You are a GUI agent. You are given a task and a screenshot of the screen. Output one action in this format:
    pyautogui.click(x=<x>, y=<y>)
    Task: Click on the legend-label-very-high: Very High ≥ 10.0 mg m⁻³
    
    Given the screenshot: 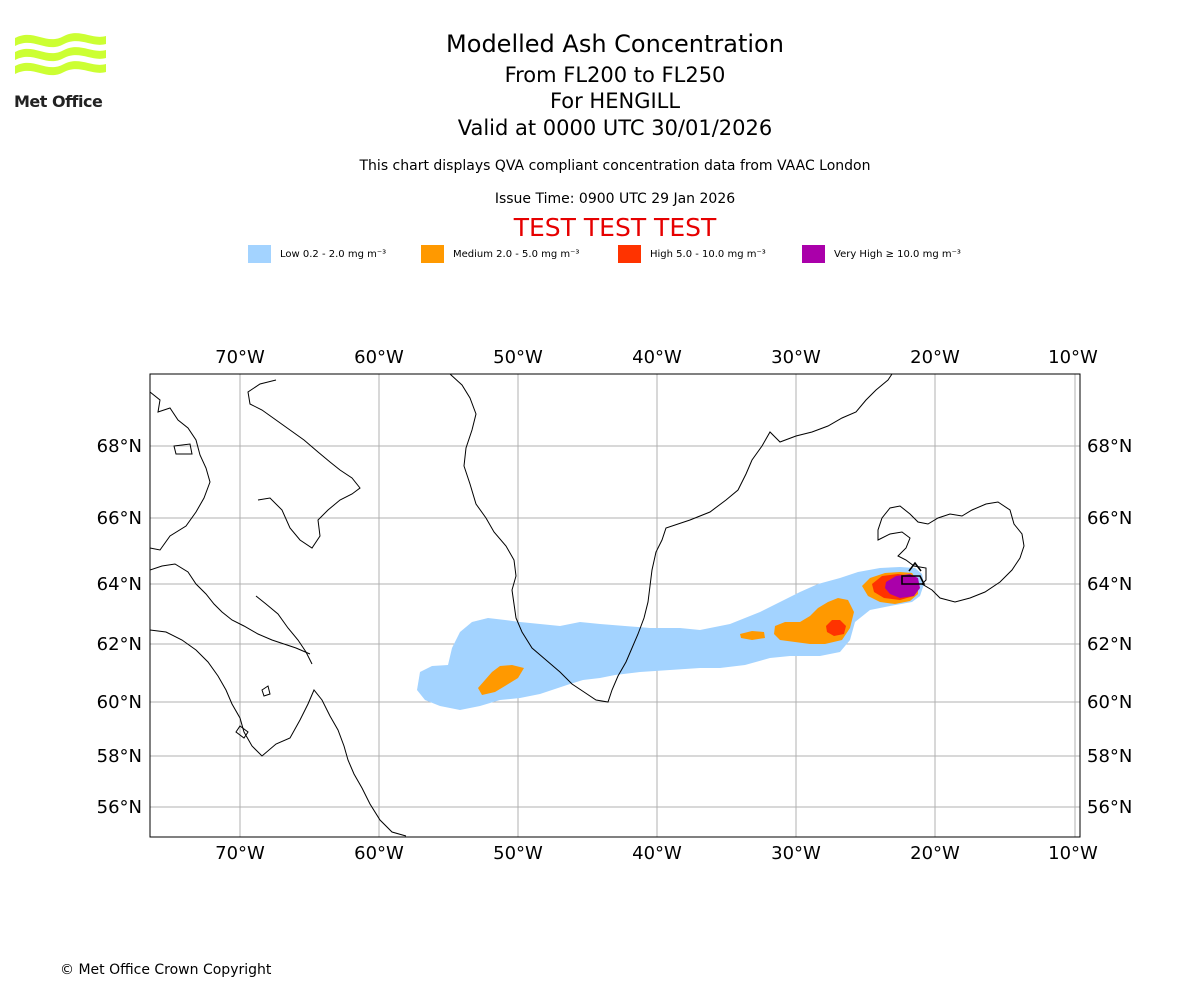 What is the action you would take?
    pyautogui.click(x=897, y=254)
    